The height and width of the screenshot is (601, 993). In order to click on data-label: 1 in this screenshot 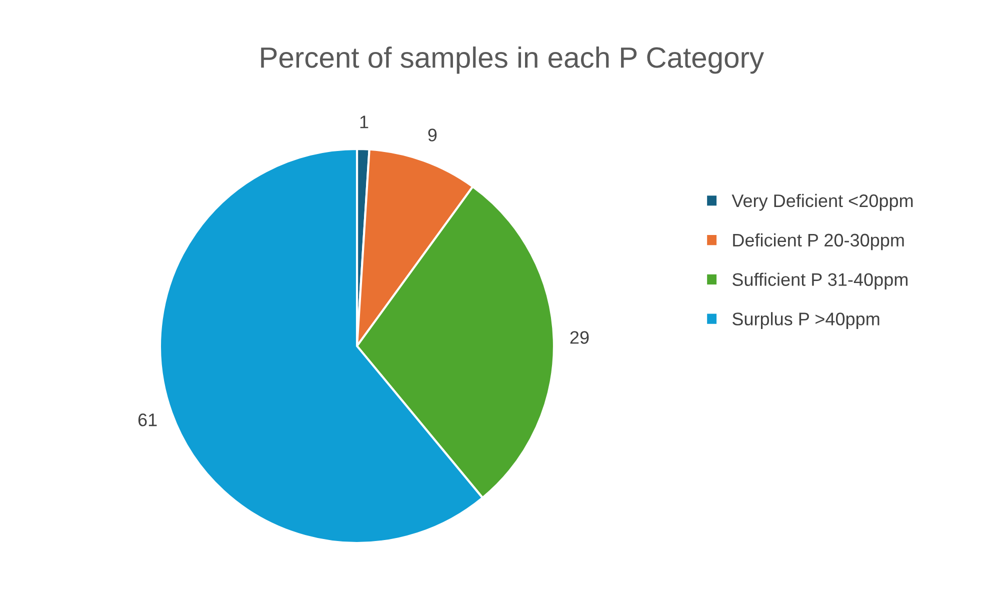, I will do `click(364, 122)`.